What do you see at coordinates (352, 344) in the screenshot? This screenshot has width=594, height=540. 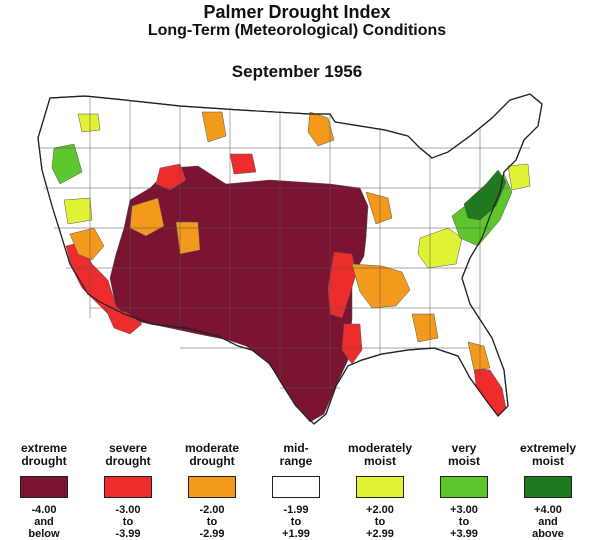 I see `region-severe-drought-lower-miss` at bounding box center [352, 344].